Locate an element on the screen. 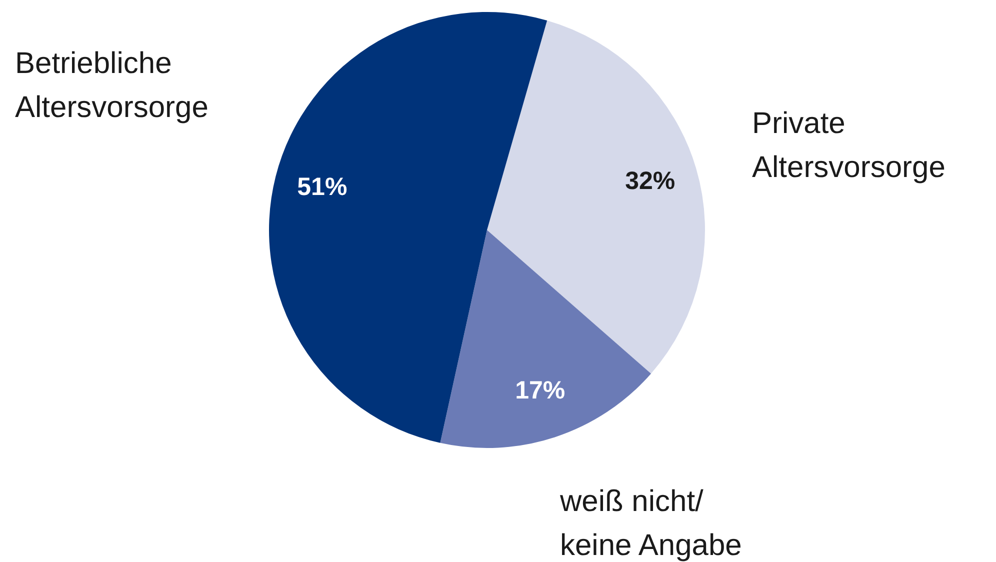 The height and width of the screenshot is (562, 996). slice-label: Betriebliche Altersvorsorge is located at coordinates (111, 86).